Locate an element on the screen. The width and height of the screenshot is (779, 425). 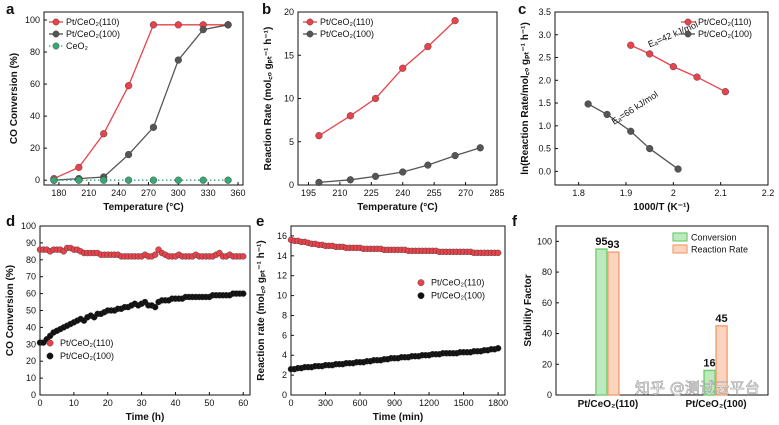
y-tick-label: 3.5 is located at coordinates (544, 12).